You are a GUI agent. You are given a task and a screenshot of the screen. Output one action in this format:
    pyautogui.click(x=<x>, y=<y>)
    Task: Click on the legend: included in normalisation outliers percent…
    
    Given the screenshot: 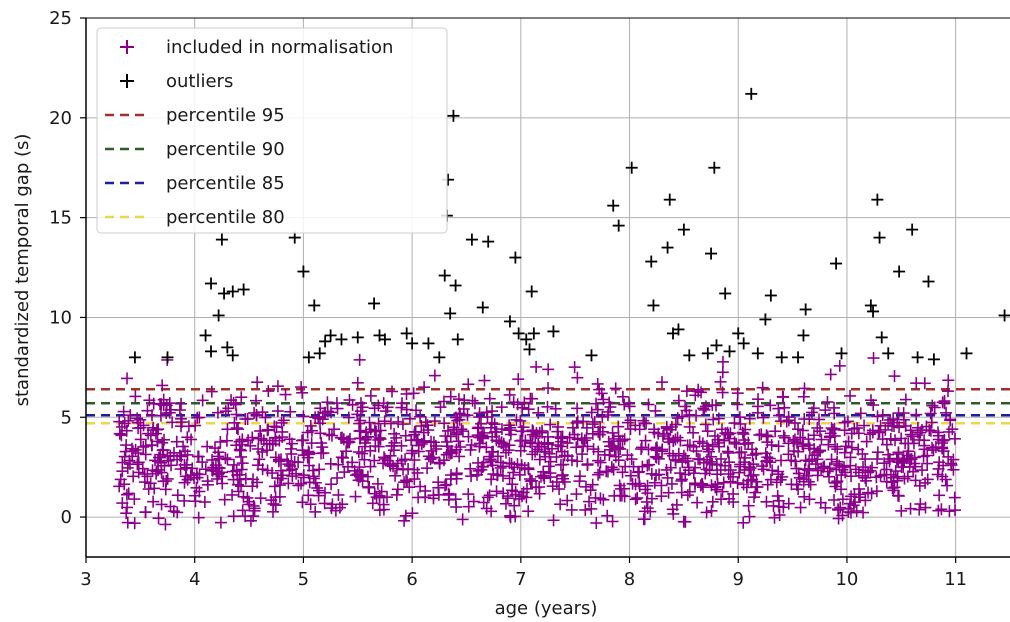 What is the action you would take?
    pyautogui.click(x=272, y=130)
    